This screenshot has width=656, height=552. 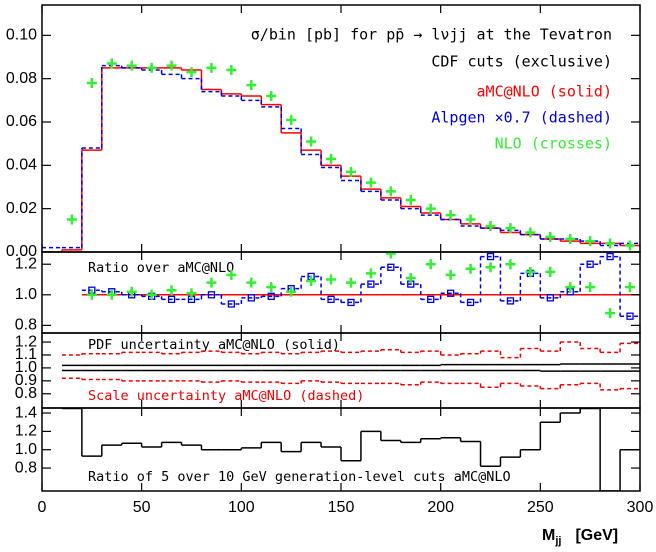 I want to click on panel, so click(x=350, y=449).